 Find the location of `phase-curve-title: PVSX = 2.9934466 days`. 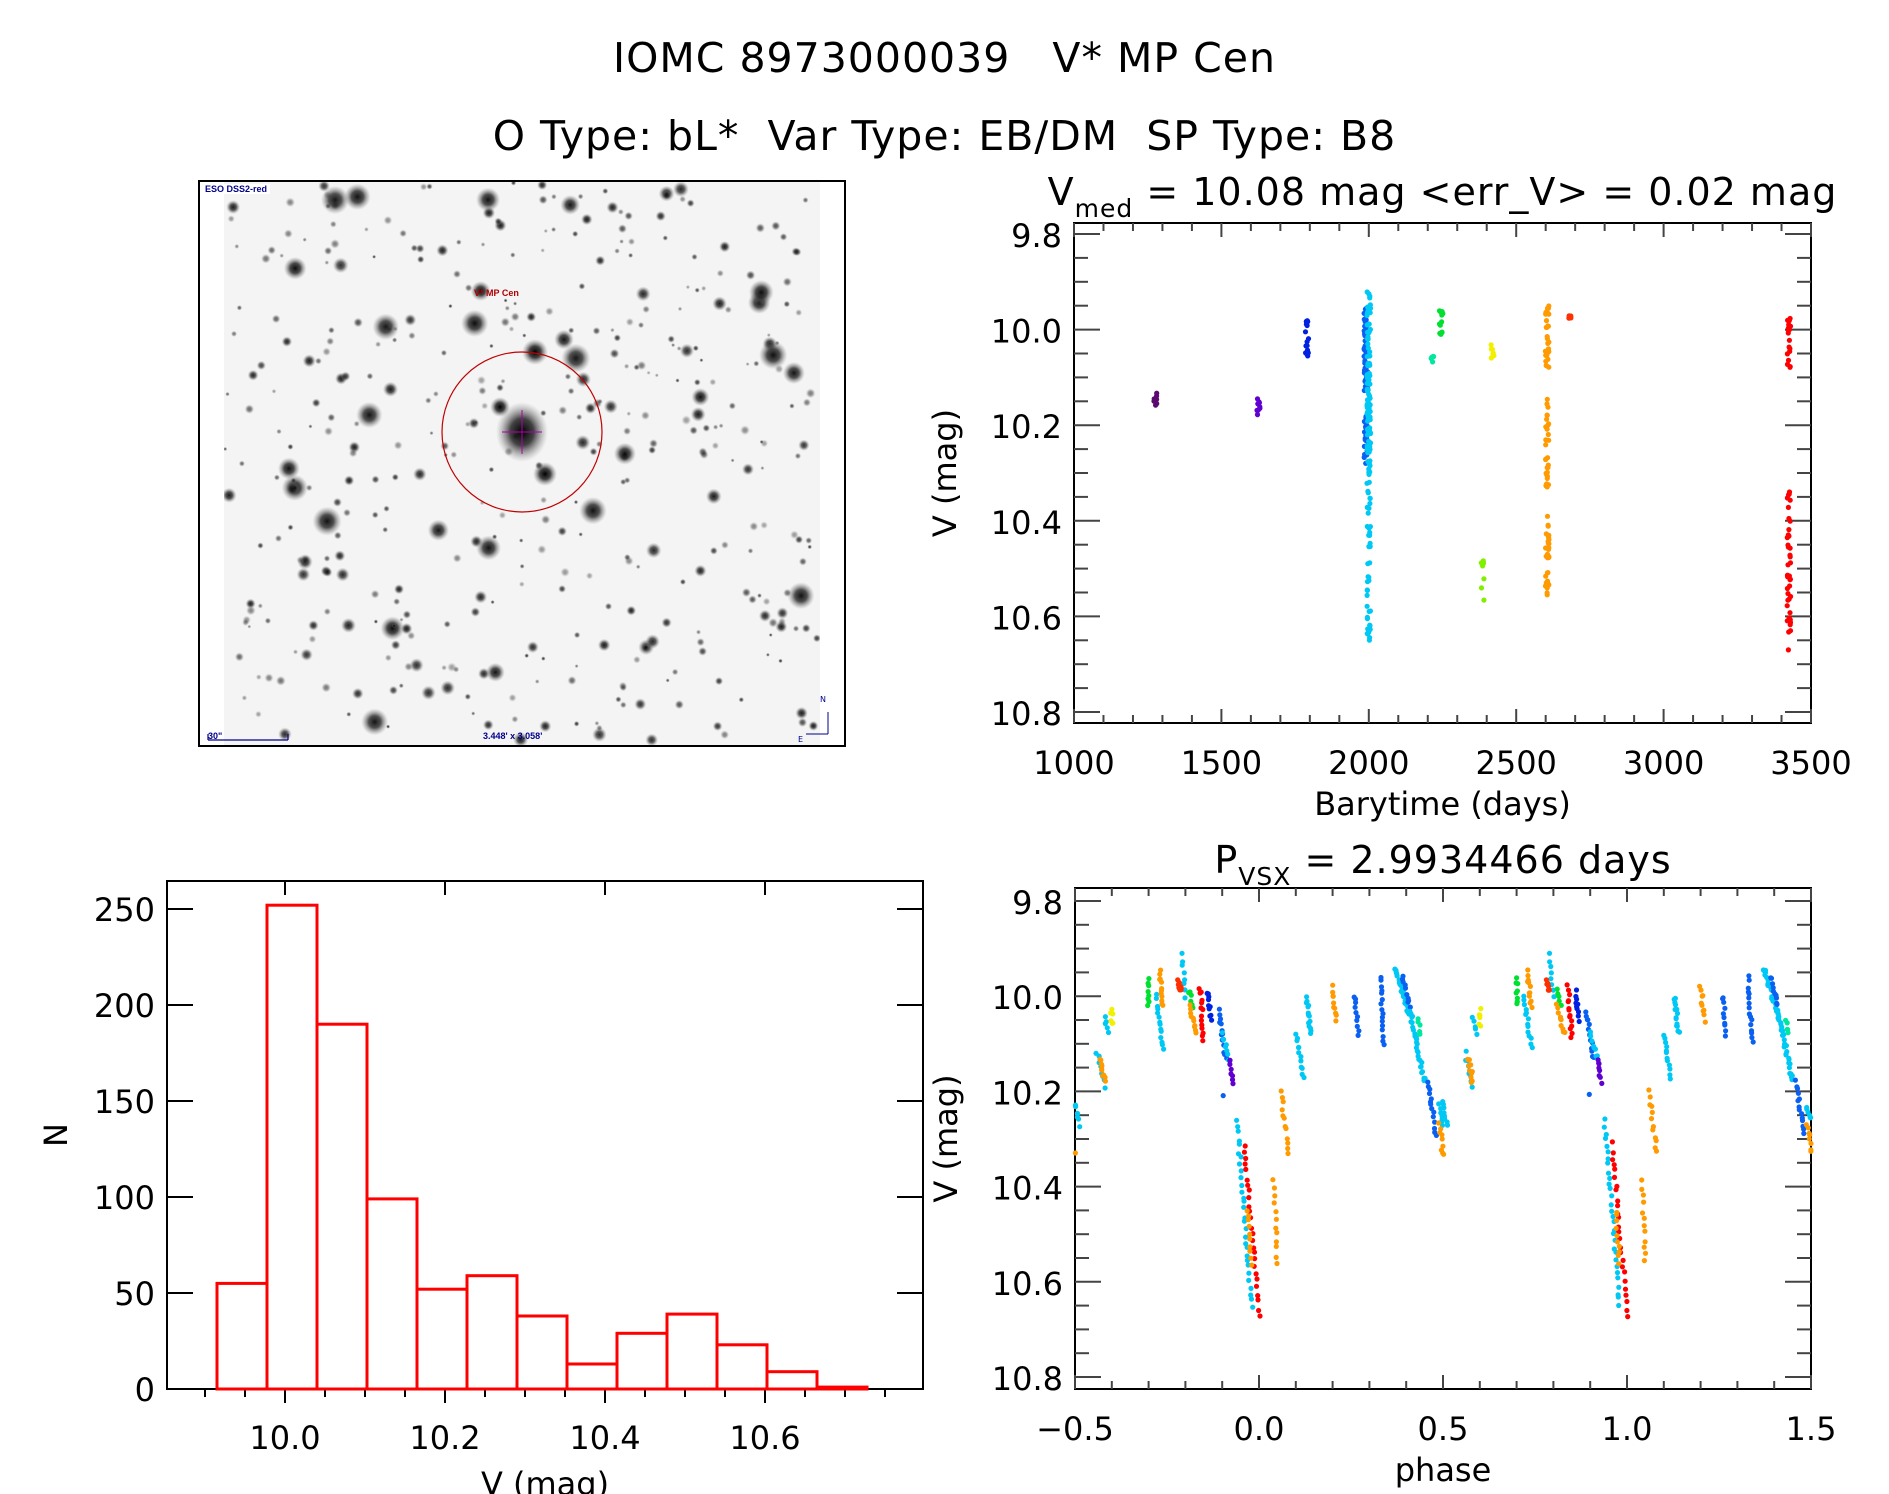

phase-curve-title: PVSX = 2.9934466 days is located at coordinates (1442, 864).